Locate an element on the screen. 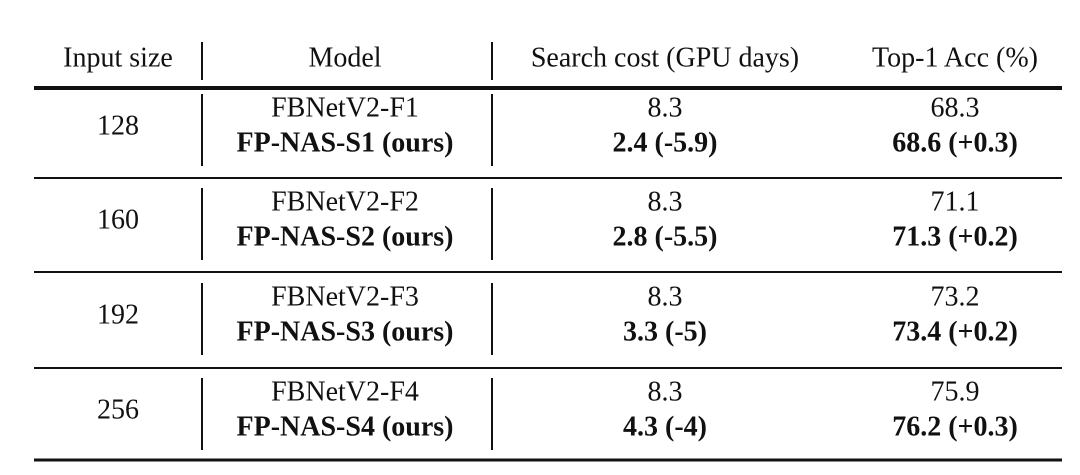 This screenshot has width=1080, height=475. input-size: 128 is located at coordinates (118, 125).